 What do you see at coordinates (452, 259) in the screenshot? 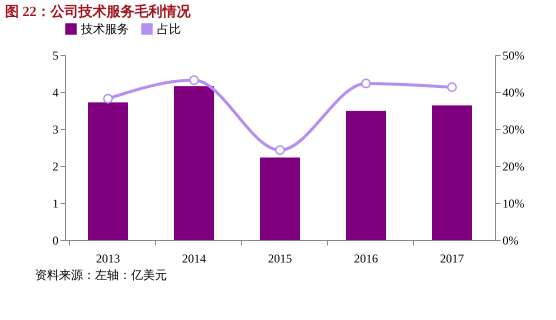
I see `x-tick-label: 2017` at bounding box center [452, 259].